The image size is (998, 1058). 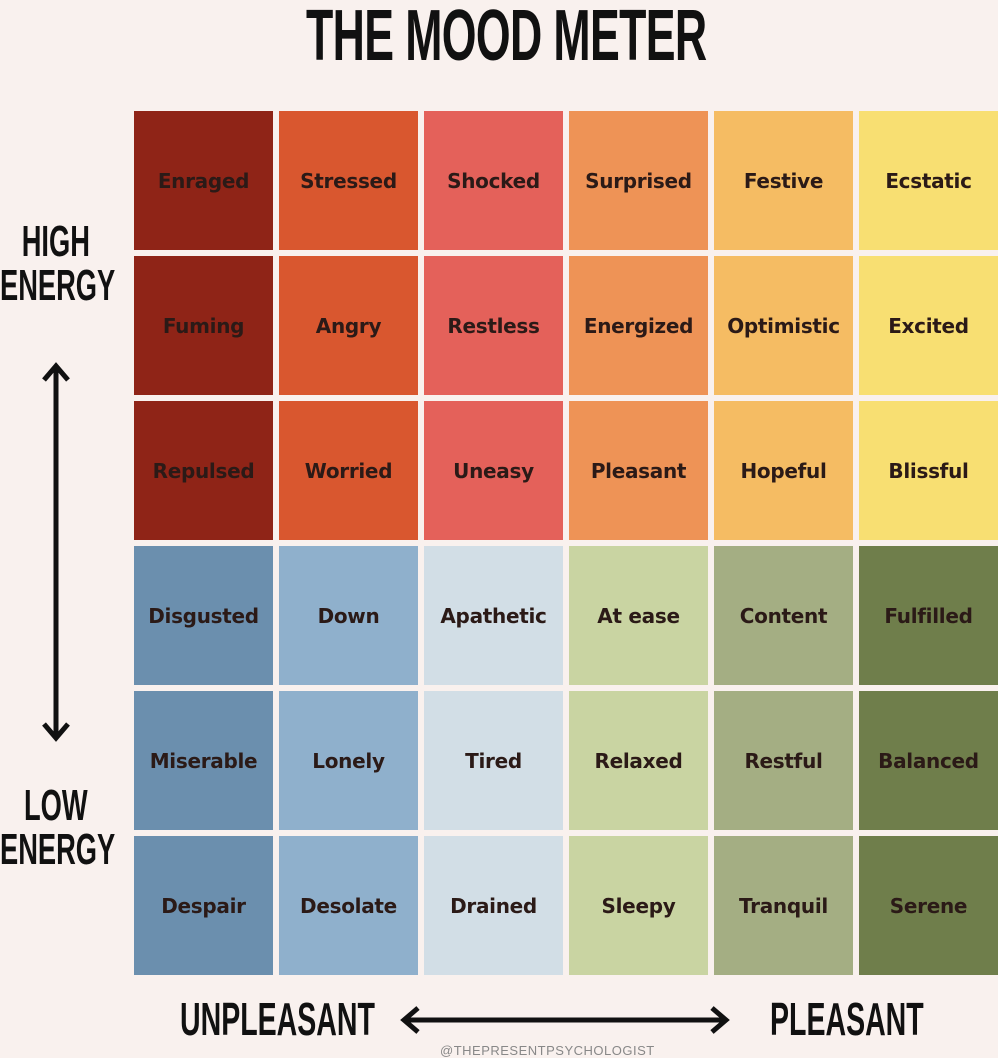 I want to click on mood-cell: Energized, so click(x=638, y=325).